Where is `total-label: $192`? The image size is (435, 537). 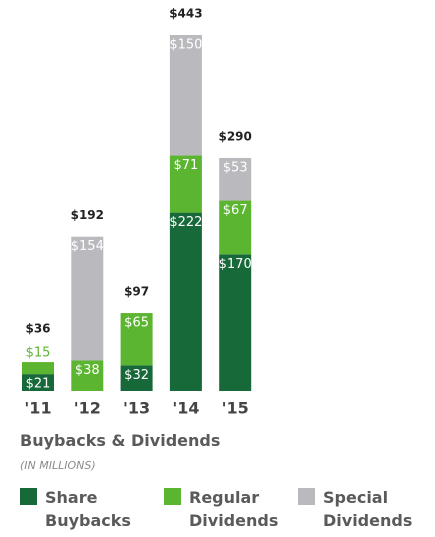 total-label: $192 is located at coordinates (87, 215).